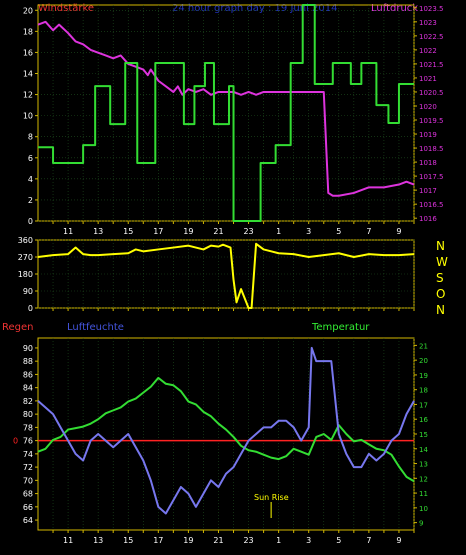  What do you see at coordinates (25, 240) in the screenshot?
I see `y-tick-label: 360` at bounding box center [25, 240].